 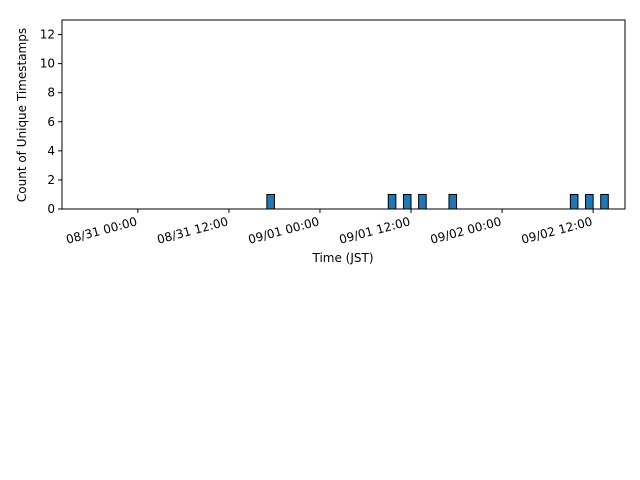 What do you see at coordinates (193, 230) in the screenshot?
I see `x-tick-label: 08/31 12:00` at bounding box center [193, 230].